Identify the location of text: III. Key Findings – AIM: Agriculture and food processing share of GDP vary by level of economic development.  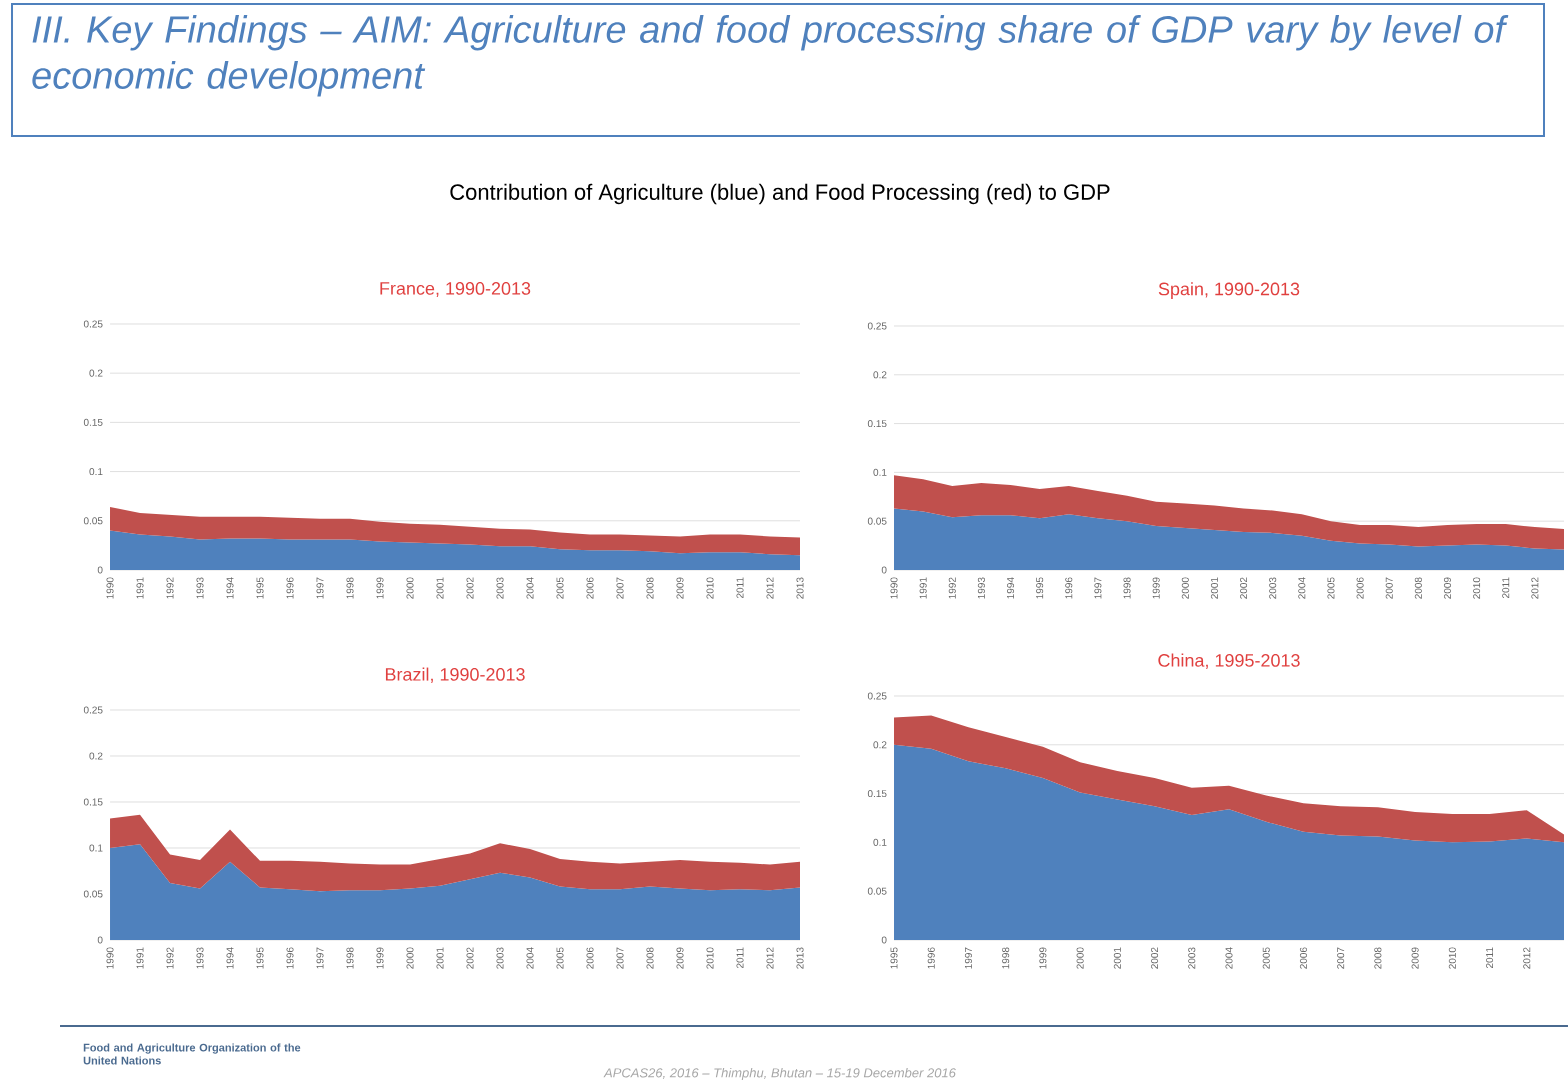
(770, 56).